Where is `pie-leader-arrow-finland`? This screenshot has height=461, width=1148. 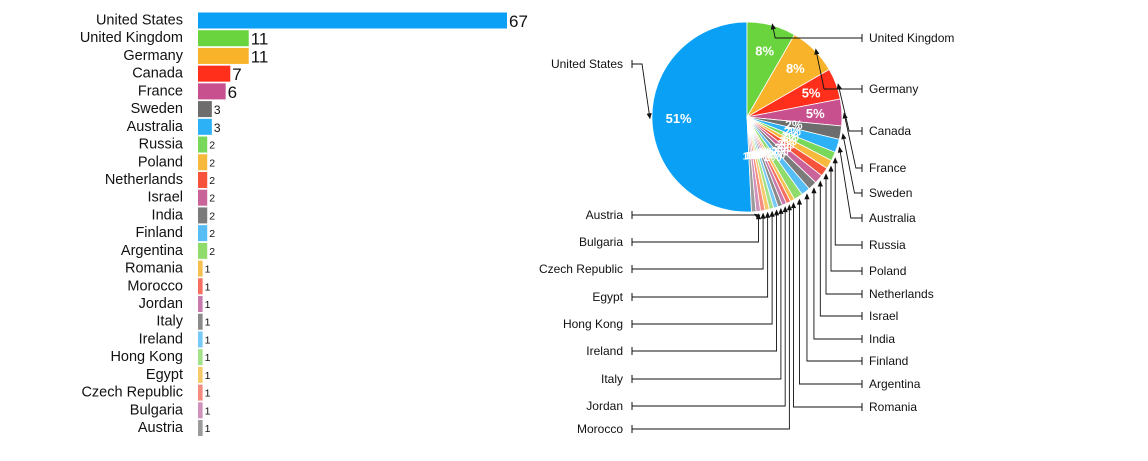 pie-leader-arrow-finland is located at coordinates (807, 196).